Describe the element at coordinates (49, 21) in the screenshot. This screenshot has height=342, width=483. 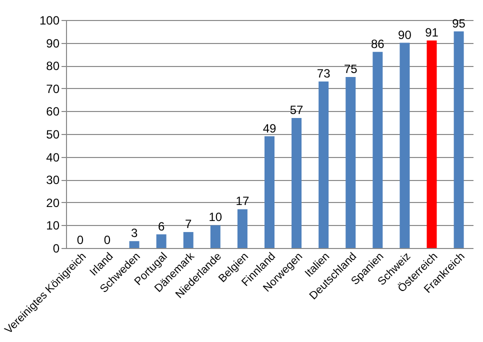
I see `y-tick-label: 100` at that location.